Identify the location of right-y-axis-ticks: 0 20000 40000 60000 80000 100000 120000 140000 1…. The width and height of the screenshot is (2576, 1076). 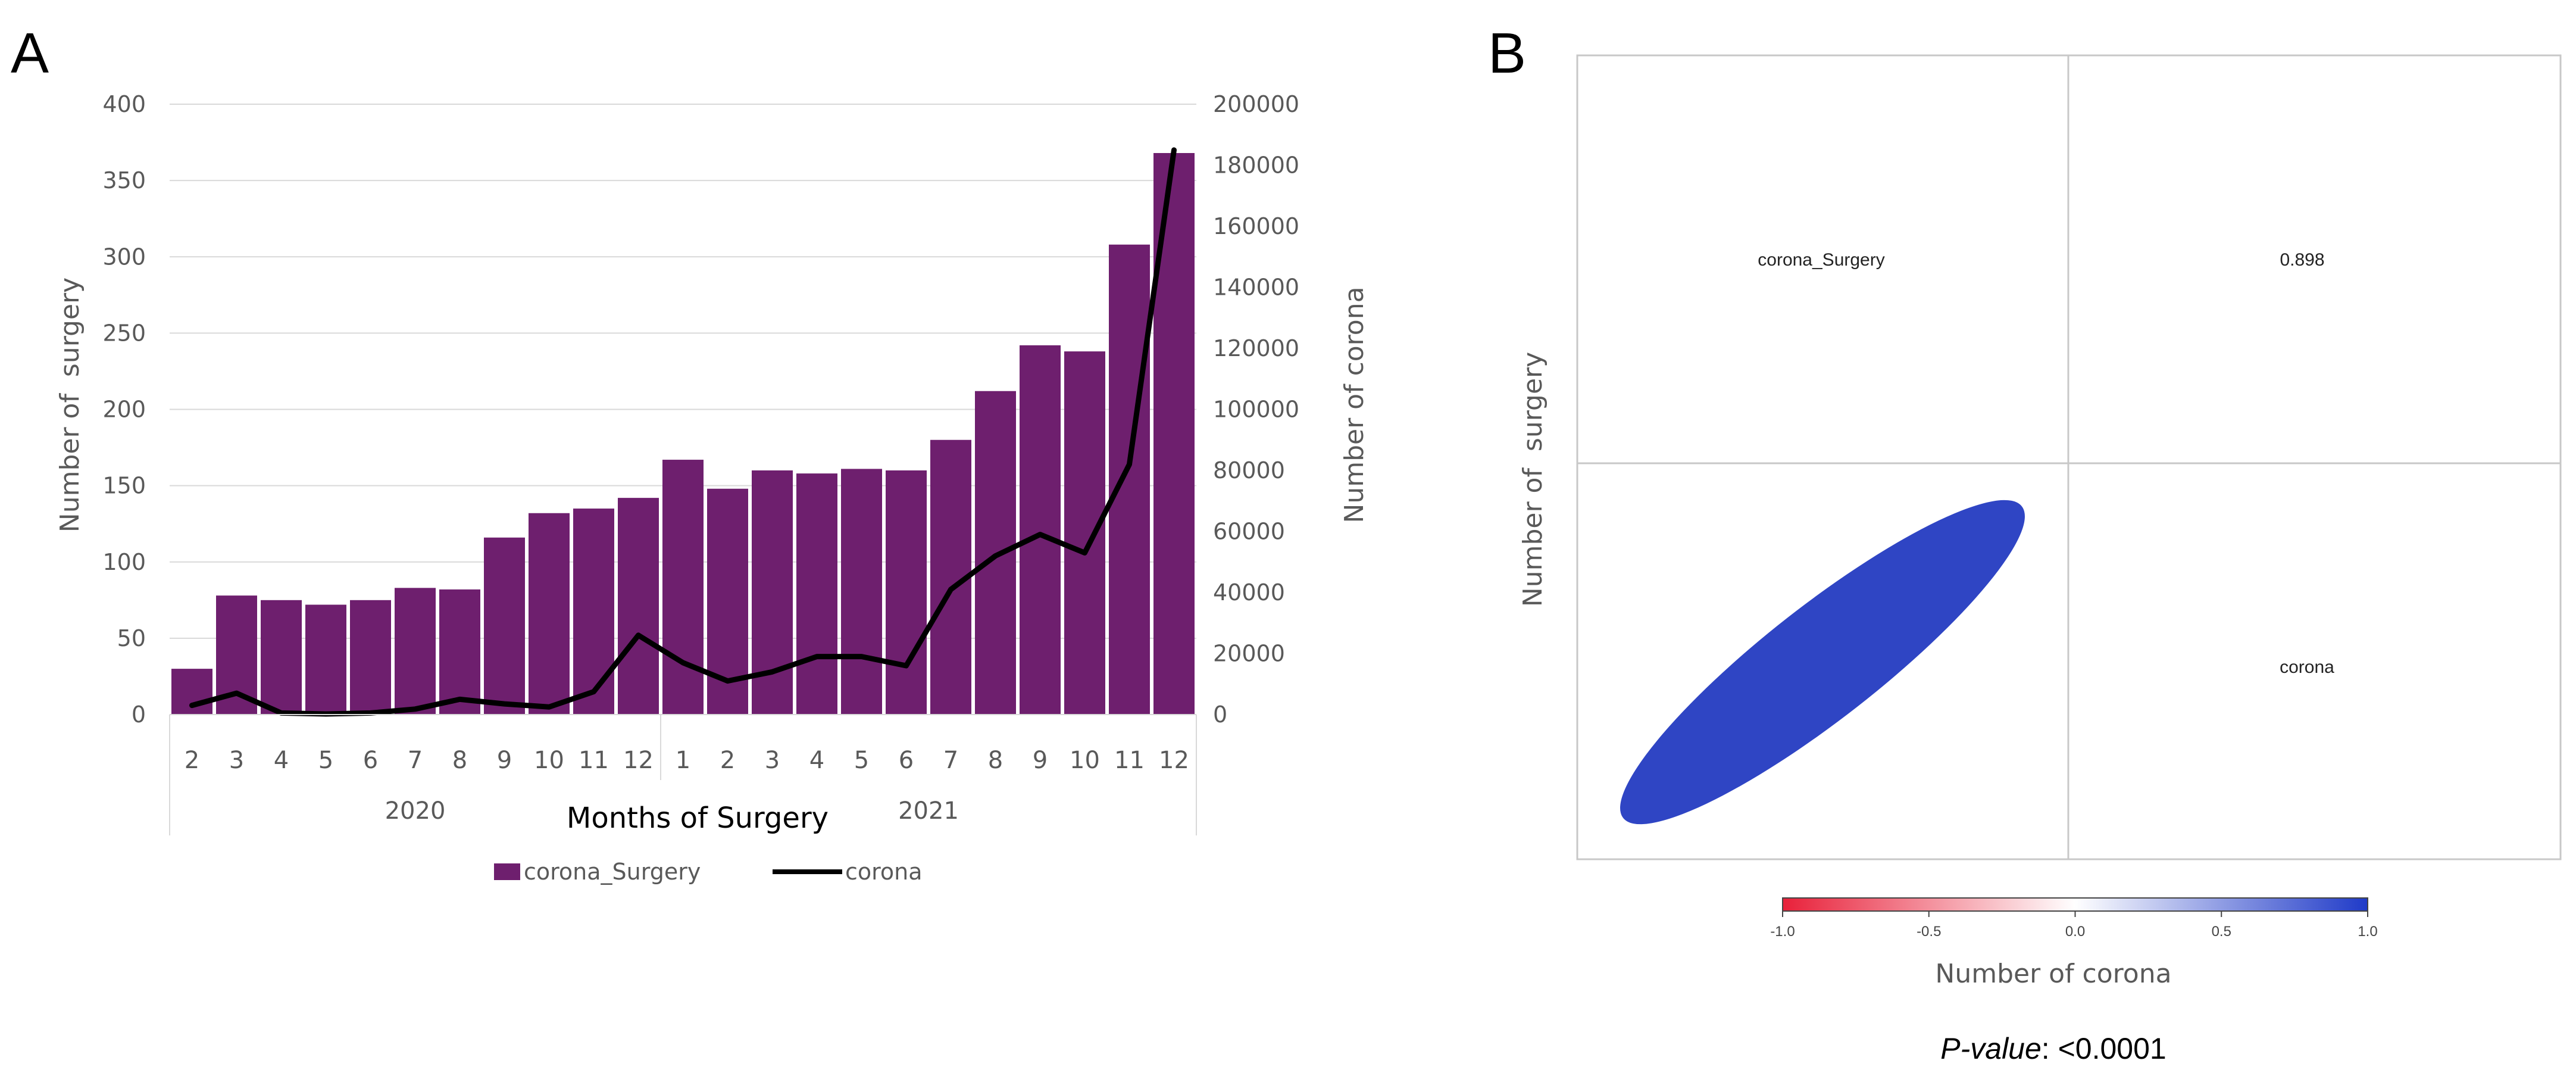
(1256, 410).